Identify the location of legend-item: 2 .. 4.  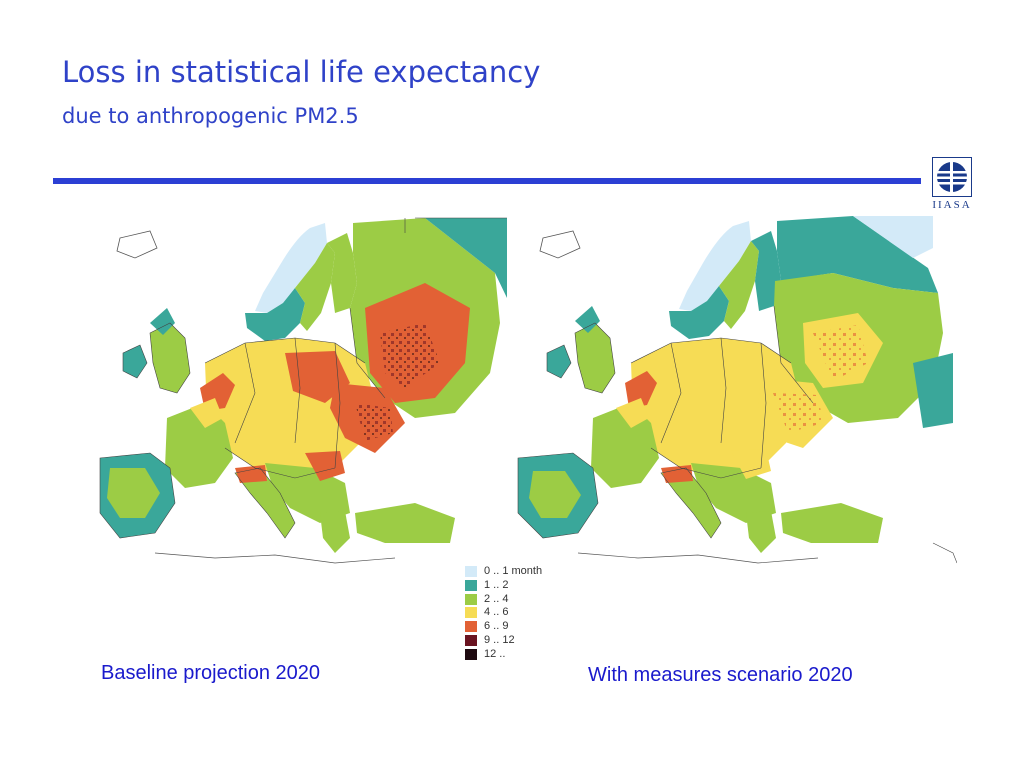
(515, 600).